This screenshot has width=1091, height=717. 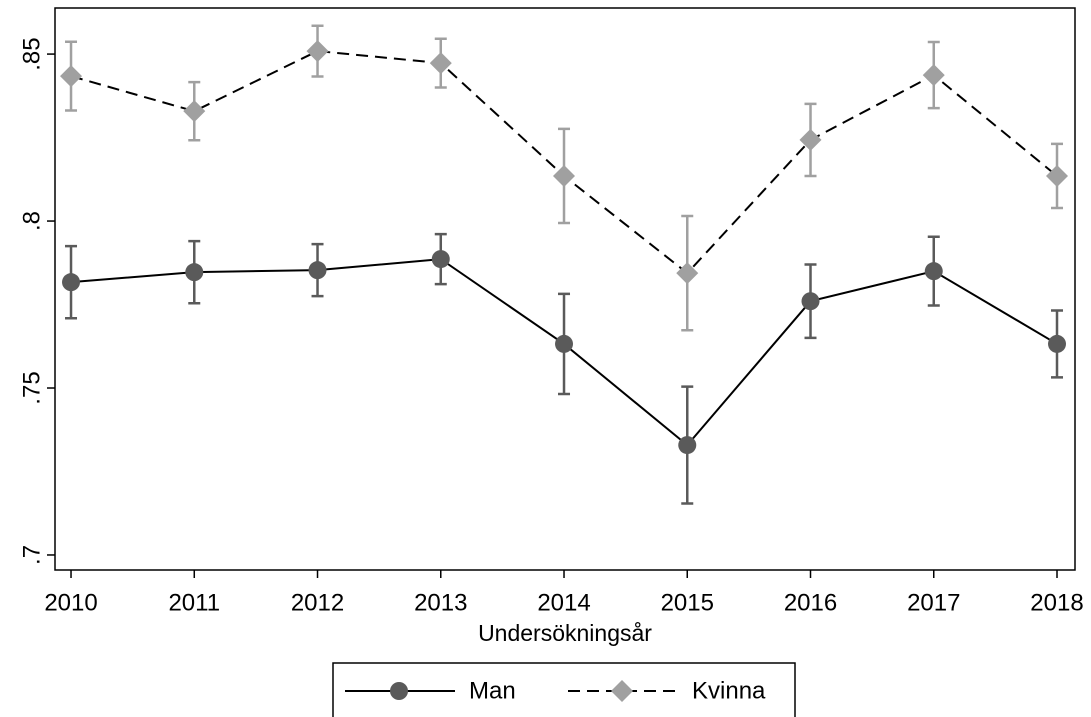 I want to click on x-axis-label: Undersökningsår, so click(x=565, y=633).